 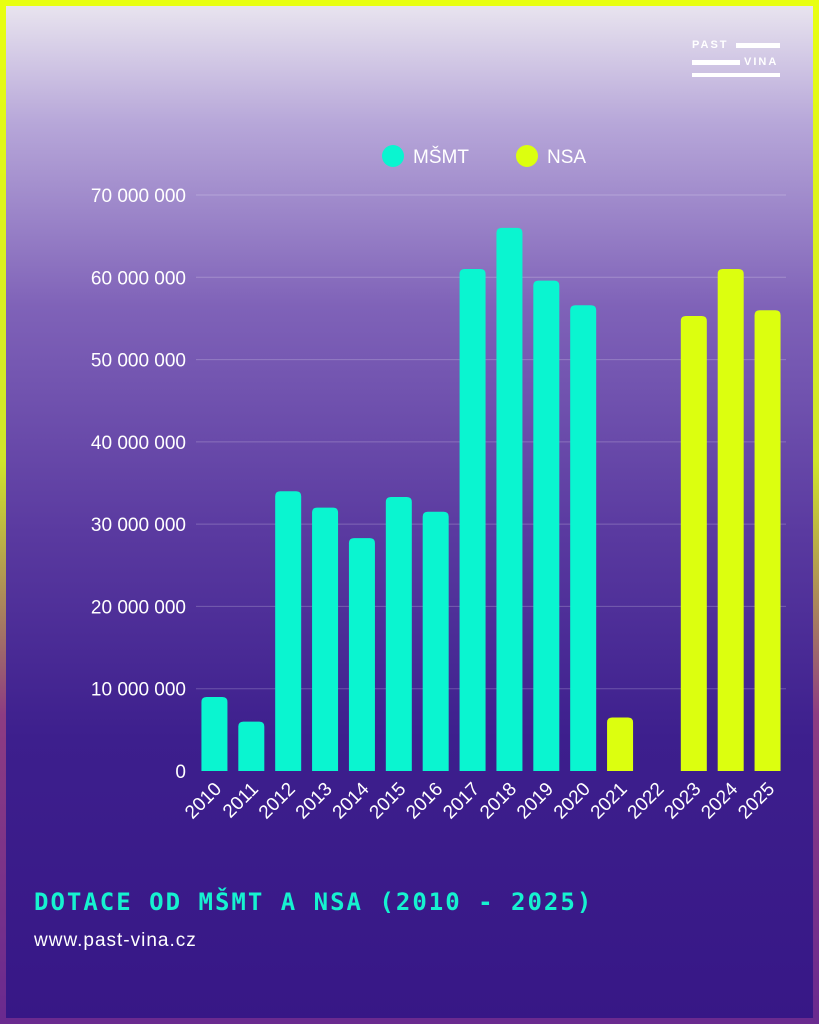 What do you see at coordinates (435, 641) in the screenshot?
I see `bar-mšmt-2016` at bounding box center [435, 641].